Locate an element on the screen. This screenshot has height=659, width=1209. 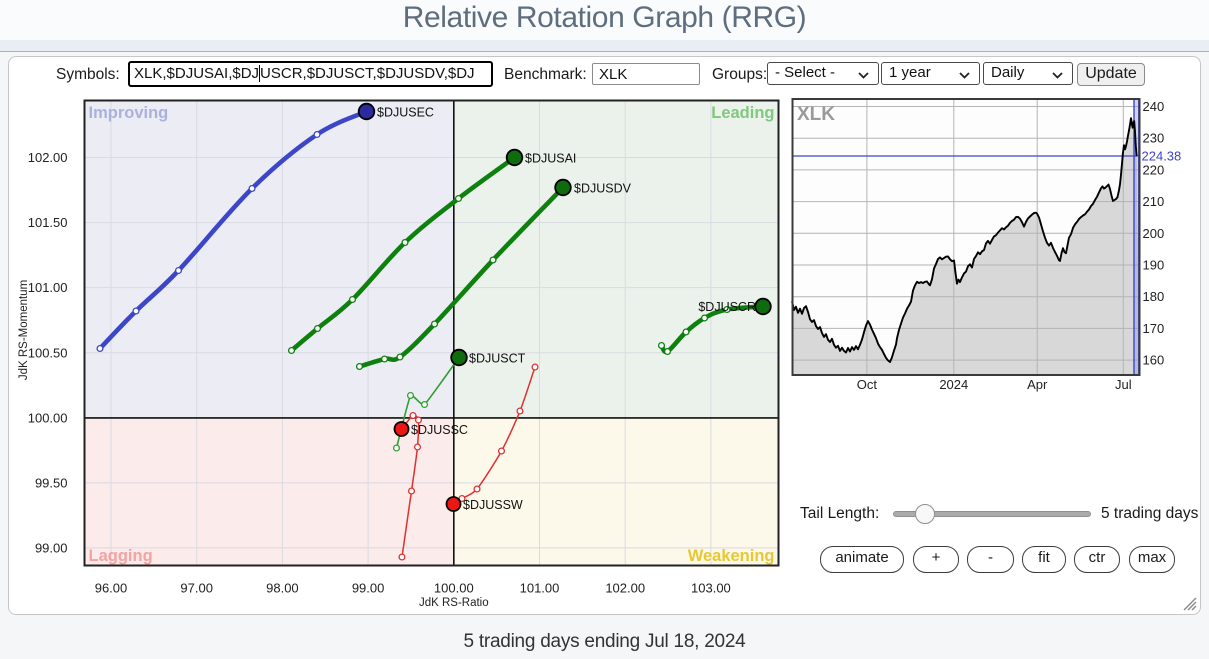
svg-text: Lagging is located at coordinates (121, 556).